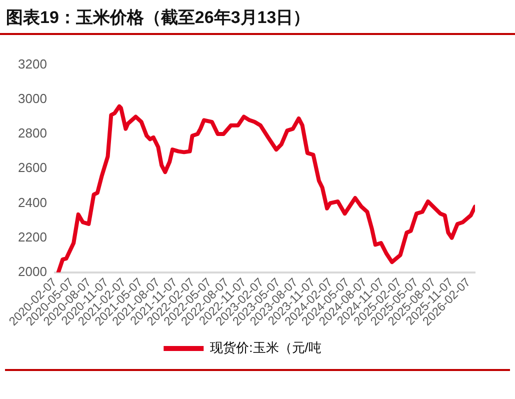 The width and height of the screenshot is (515, 399). Describe the element at coordinates (32, 271) in the screenshot. I see `y-tick-label: 2000` at that location.